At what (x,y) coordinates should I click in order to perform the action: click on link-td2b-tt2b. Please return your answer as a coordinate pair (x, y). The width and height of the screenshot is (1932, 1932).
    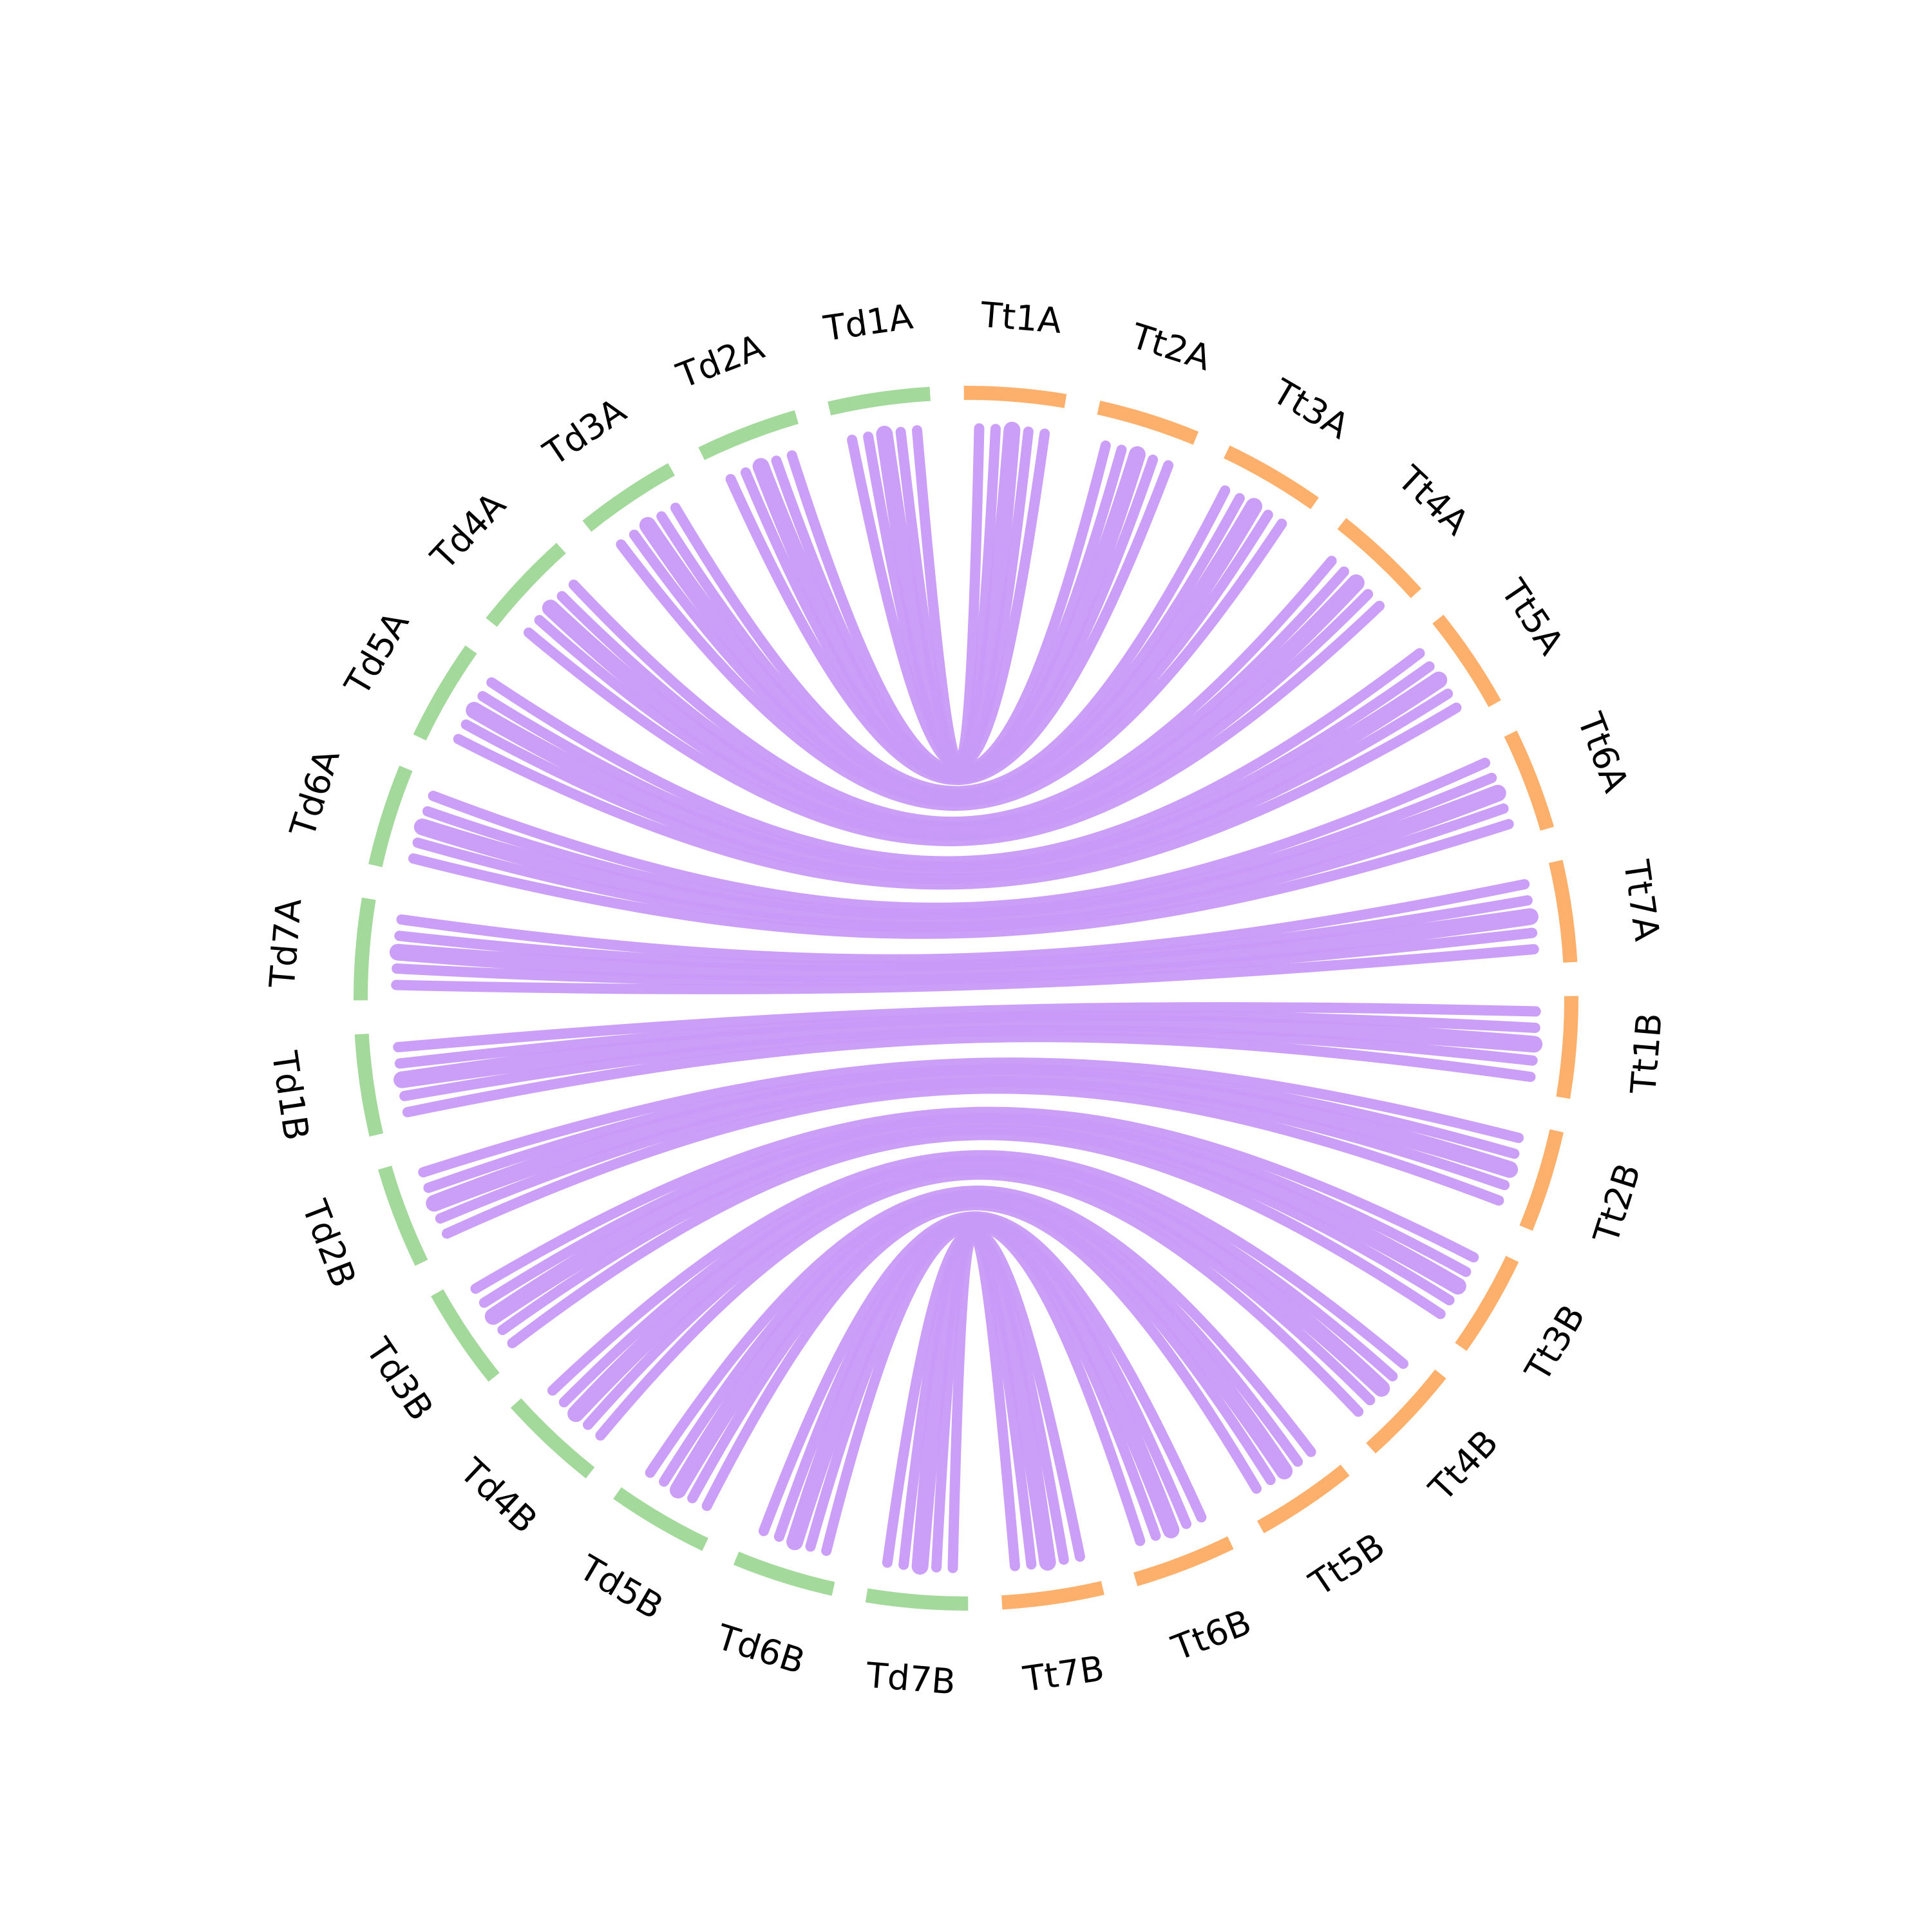
    Looking at the image, I should click on (971, 1148).